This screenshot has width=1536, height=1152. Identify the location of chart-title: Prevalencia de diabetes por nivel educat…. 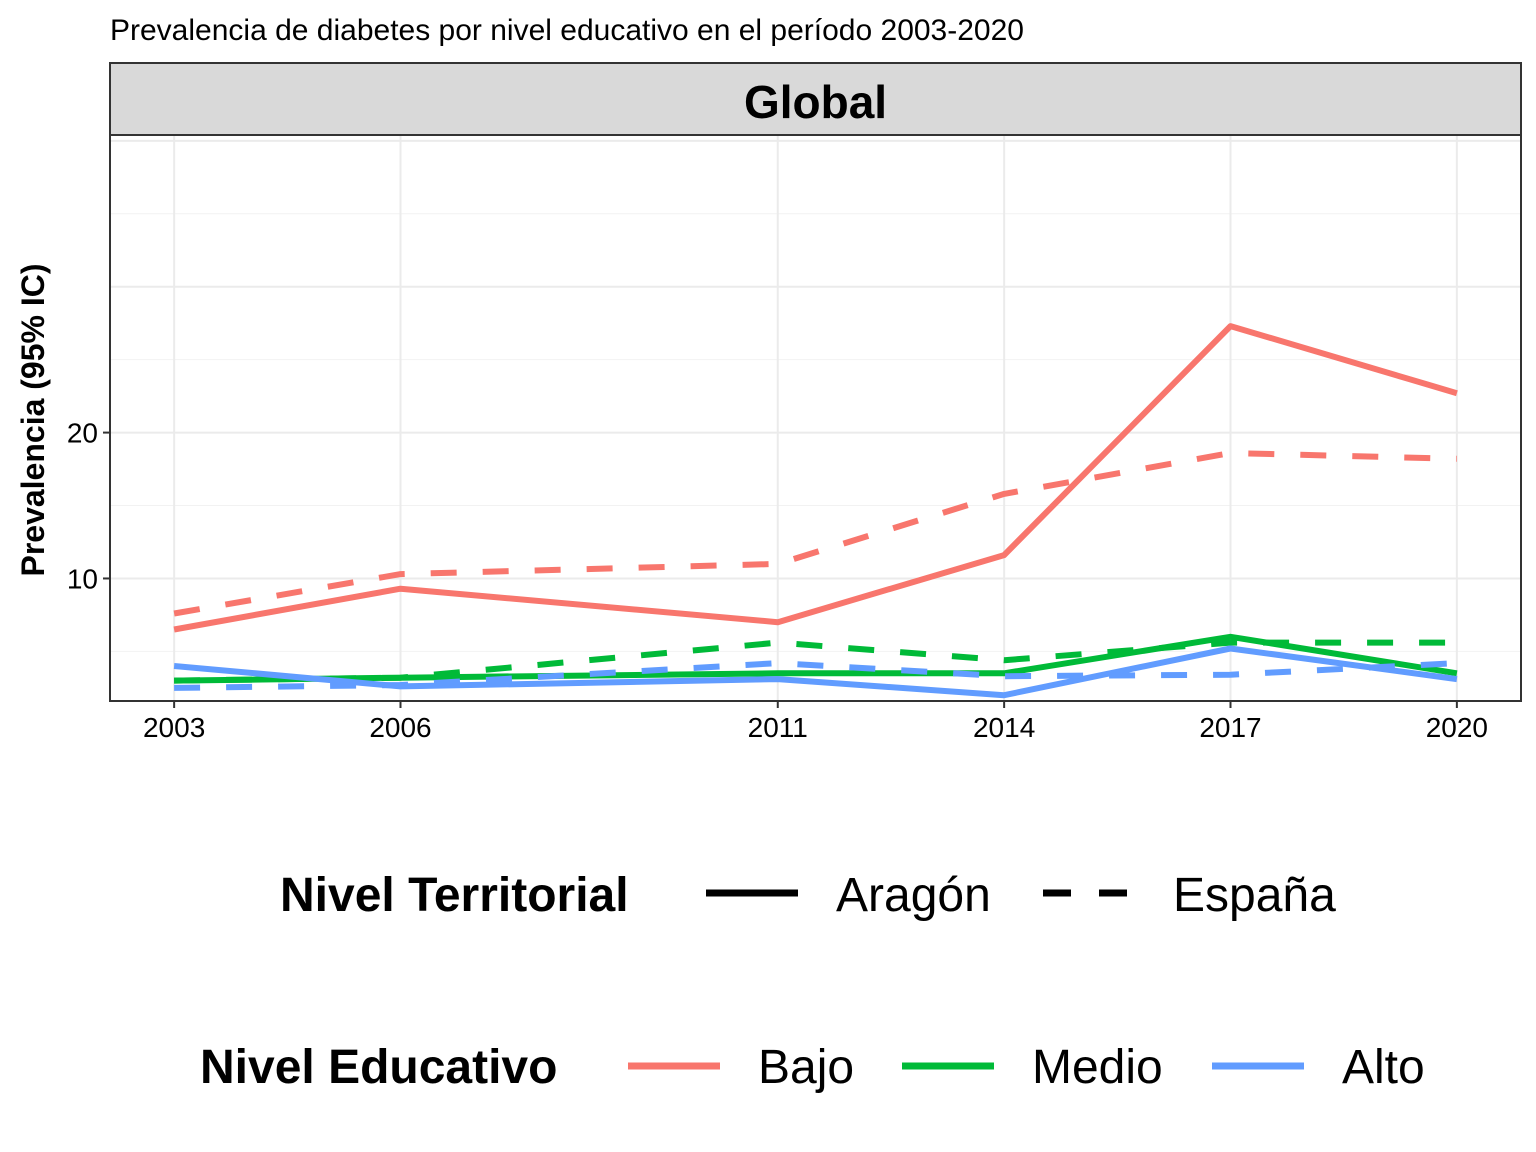
(567, 30).